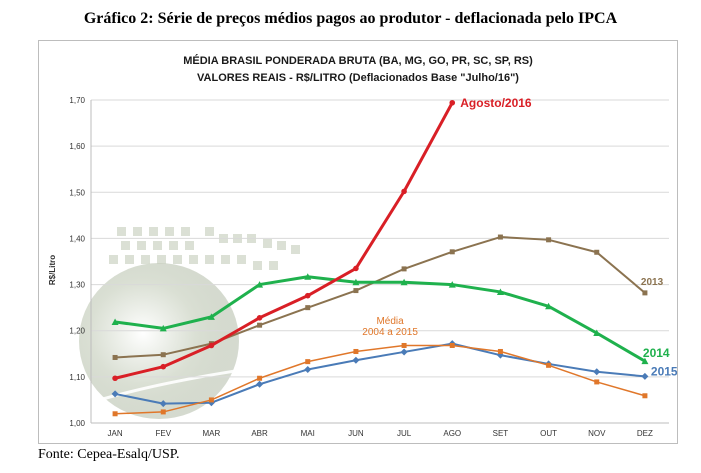 The image size is (701, 473). What do you see at coordinates (52, 270) in the screenshot?
I see `y-axis-label: R$/Litro` at bounding box center [52, 270].